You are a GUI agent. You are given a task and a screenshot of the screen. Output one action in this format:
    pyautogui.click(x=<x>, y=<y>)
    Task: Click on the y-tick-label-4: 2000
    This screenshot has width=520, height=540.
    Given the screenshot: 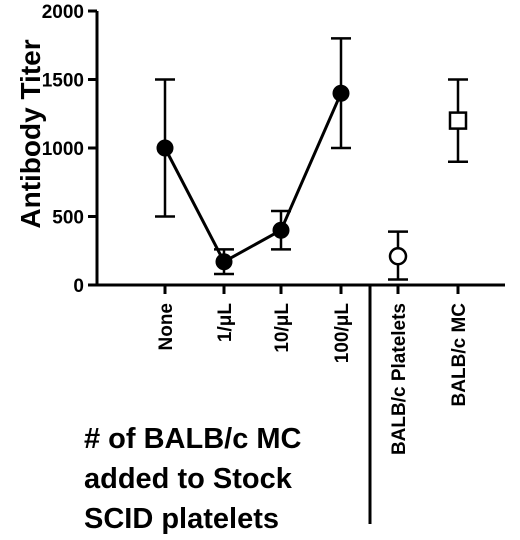 What is the action you would take?
    pyautogui.click(x=63, y=12)
    